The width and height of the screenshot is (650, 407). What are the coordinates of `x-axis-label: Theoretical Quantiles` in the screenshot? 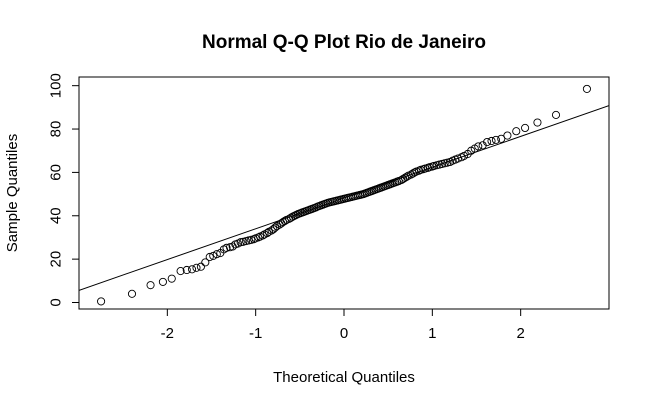 It's located at (344, 377).